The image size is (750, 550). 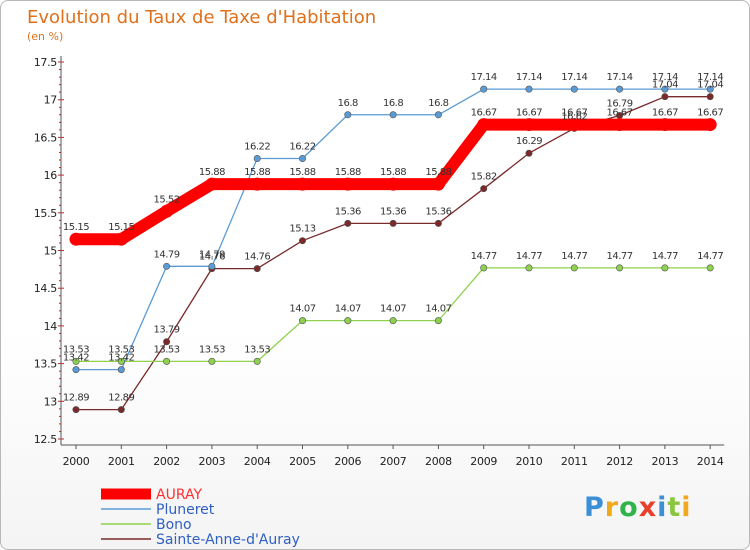 I want to click on data-label: 16.29, so click(x=529, y=141).